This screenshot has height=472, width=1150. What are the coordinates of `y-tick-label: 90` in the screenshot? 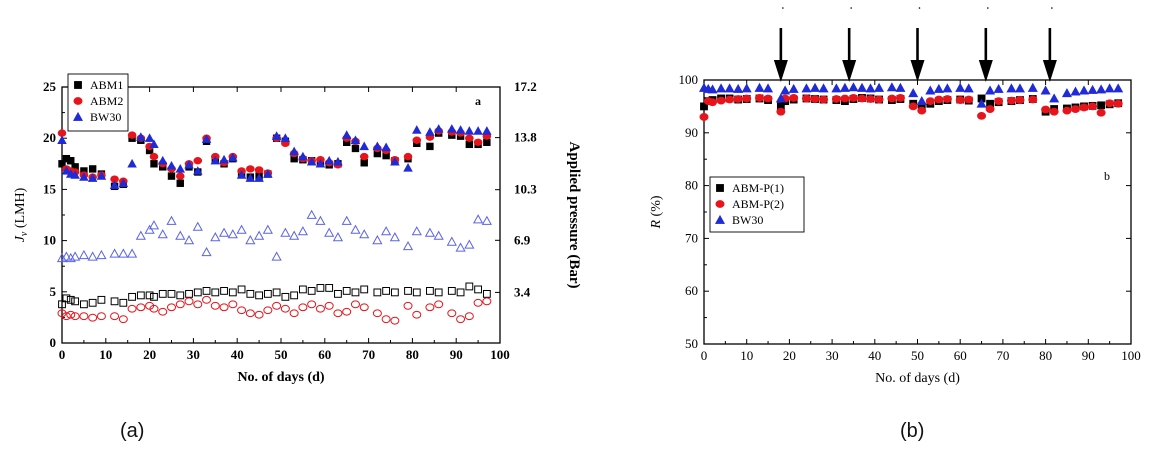 It's located at (691, 132).